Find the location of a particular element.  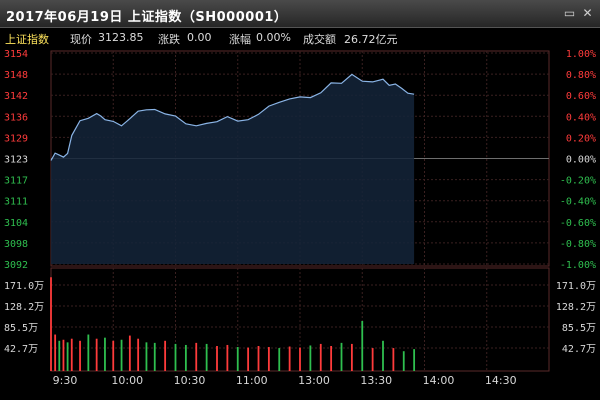

price-tick-label: 3154 is located at coordinates (16, 54).